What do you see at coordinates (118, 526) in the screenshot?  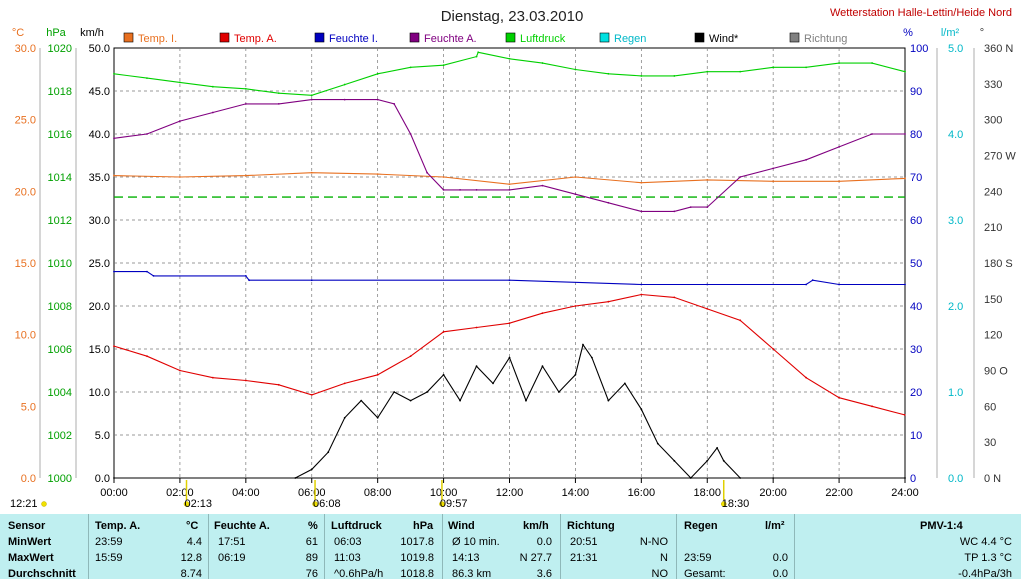 I see `stats-header-temp: Temp. A.` at bounding box center [118, 526].